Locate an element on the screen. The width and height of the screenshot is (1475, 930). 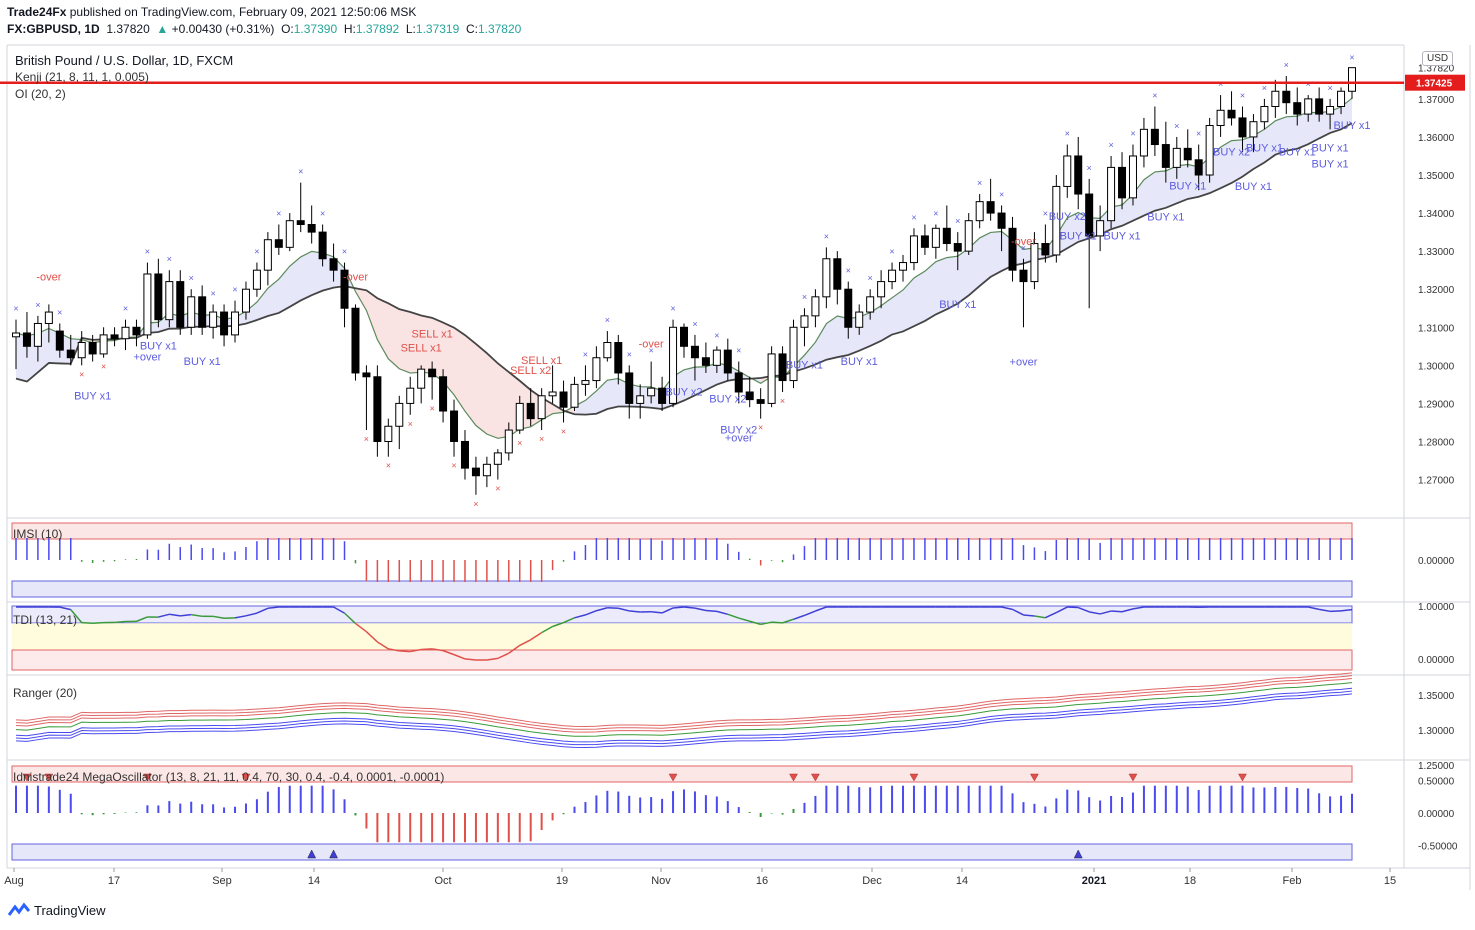
publisher-name: Trade24Fx is located at coordinates (37, 12).